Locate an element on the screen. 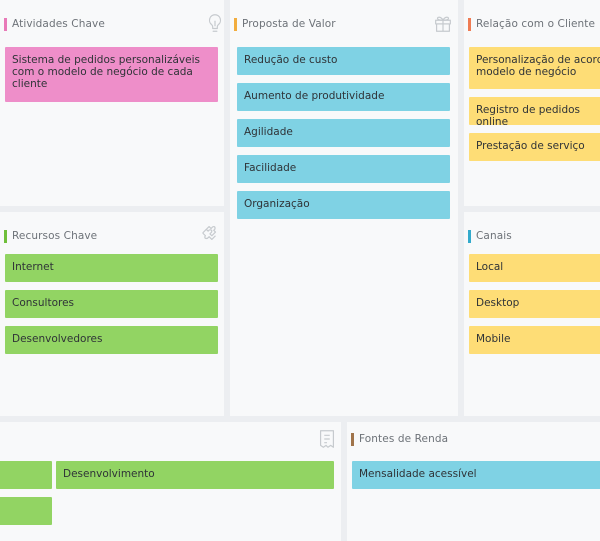 The width and height of the screenshot is (600, 541). canais-note: Mobile is located at coordinates (534, 340).